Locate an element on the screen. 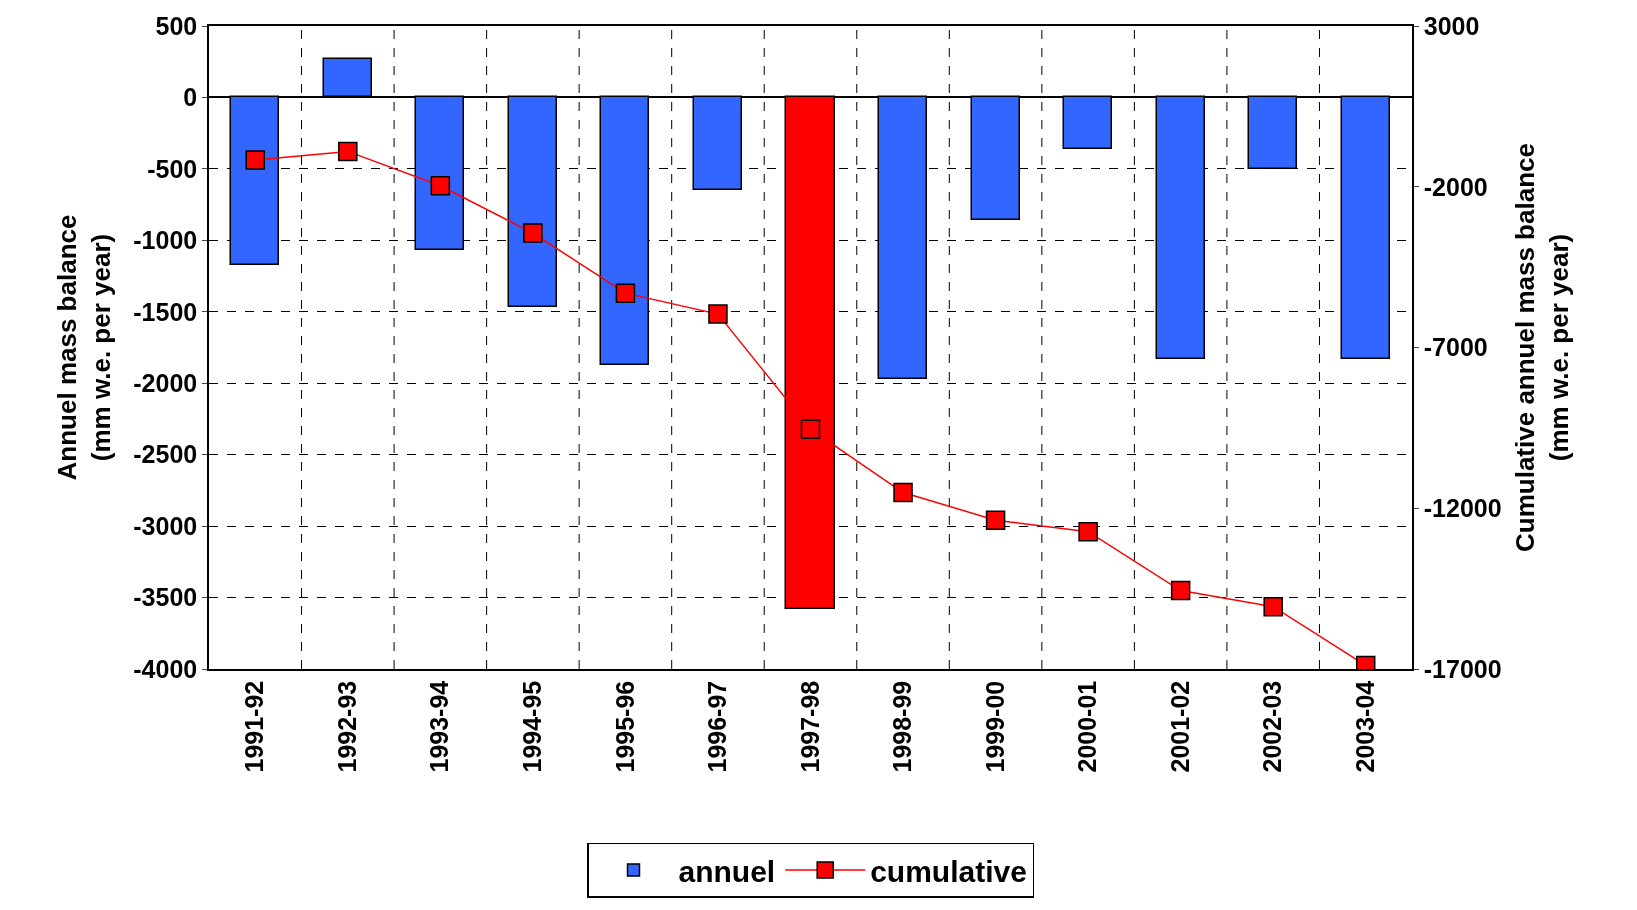 The height and width of the screenshot is (910, 1637). y2-tick-label: -2000 is located at coordinates (1455, 186).